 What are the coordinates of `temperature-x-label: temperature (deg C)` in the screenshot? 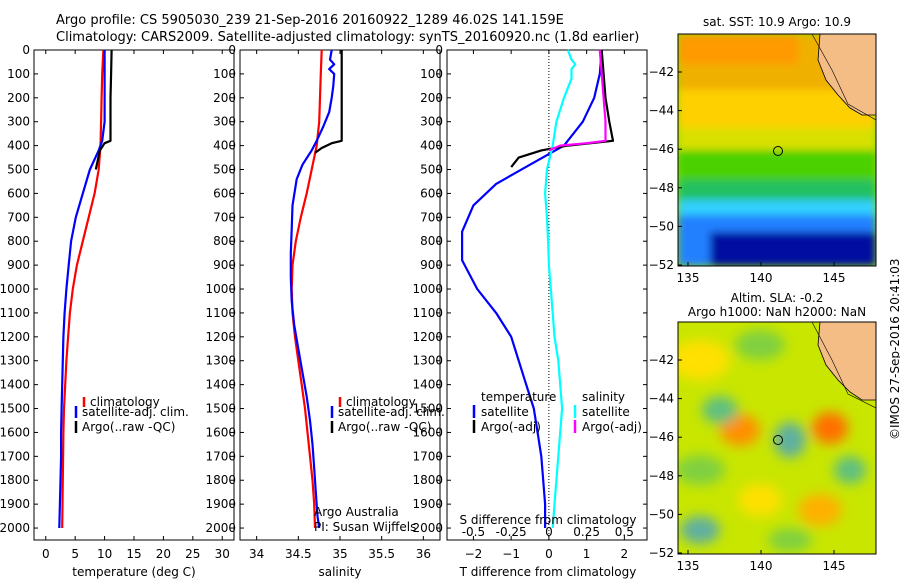 It's located at (133, 572).